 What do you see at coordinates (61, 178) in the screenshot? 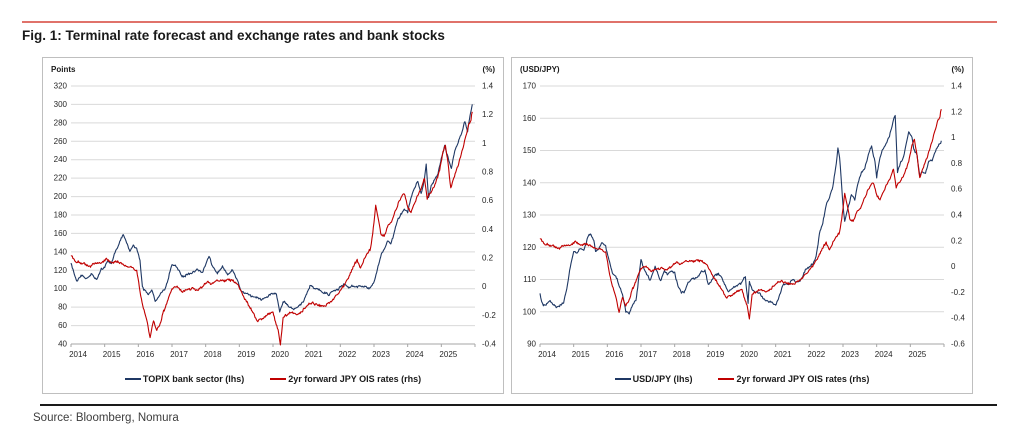
I see `left-axis-tick-label: 220` at bounding box center [61, 178].